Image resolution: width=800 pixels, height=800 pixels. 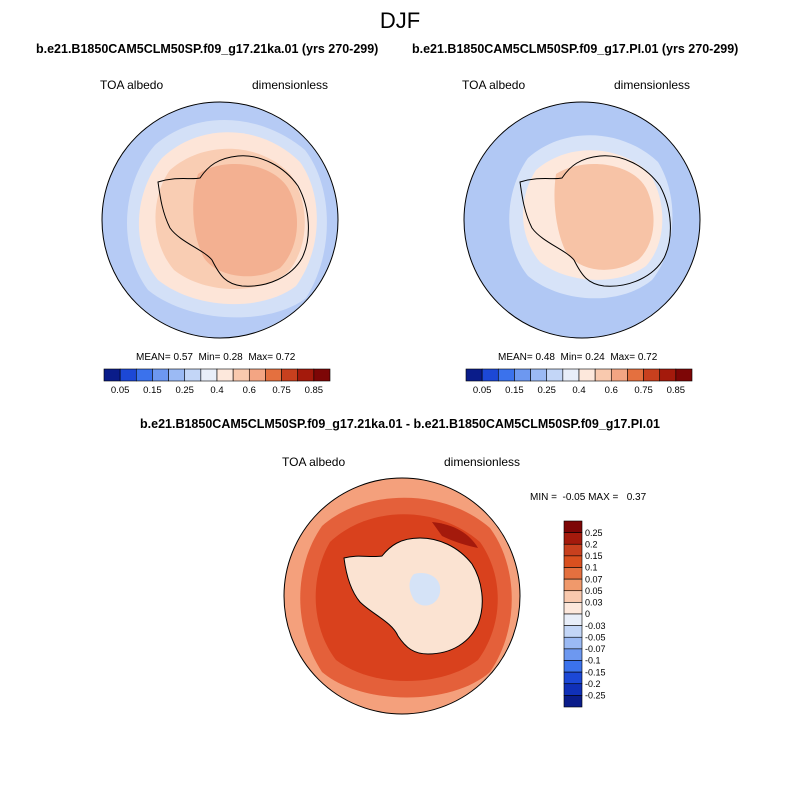 What do you see at coordinates (587, 614) in the screenshot?
I see `diff-colorbar-tick-label: 0` at bounding box center [587, 614].